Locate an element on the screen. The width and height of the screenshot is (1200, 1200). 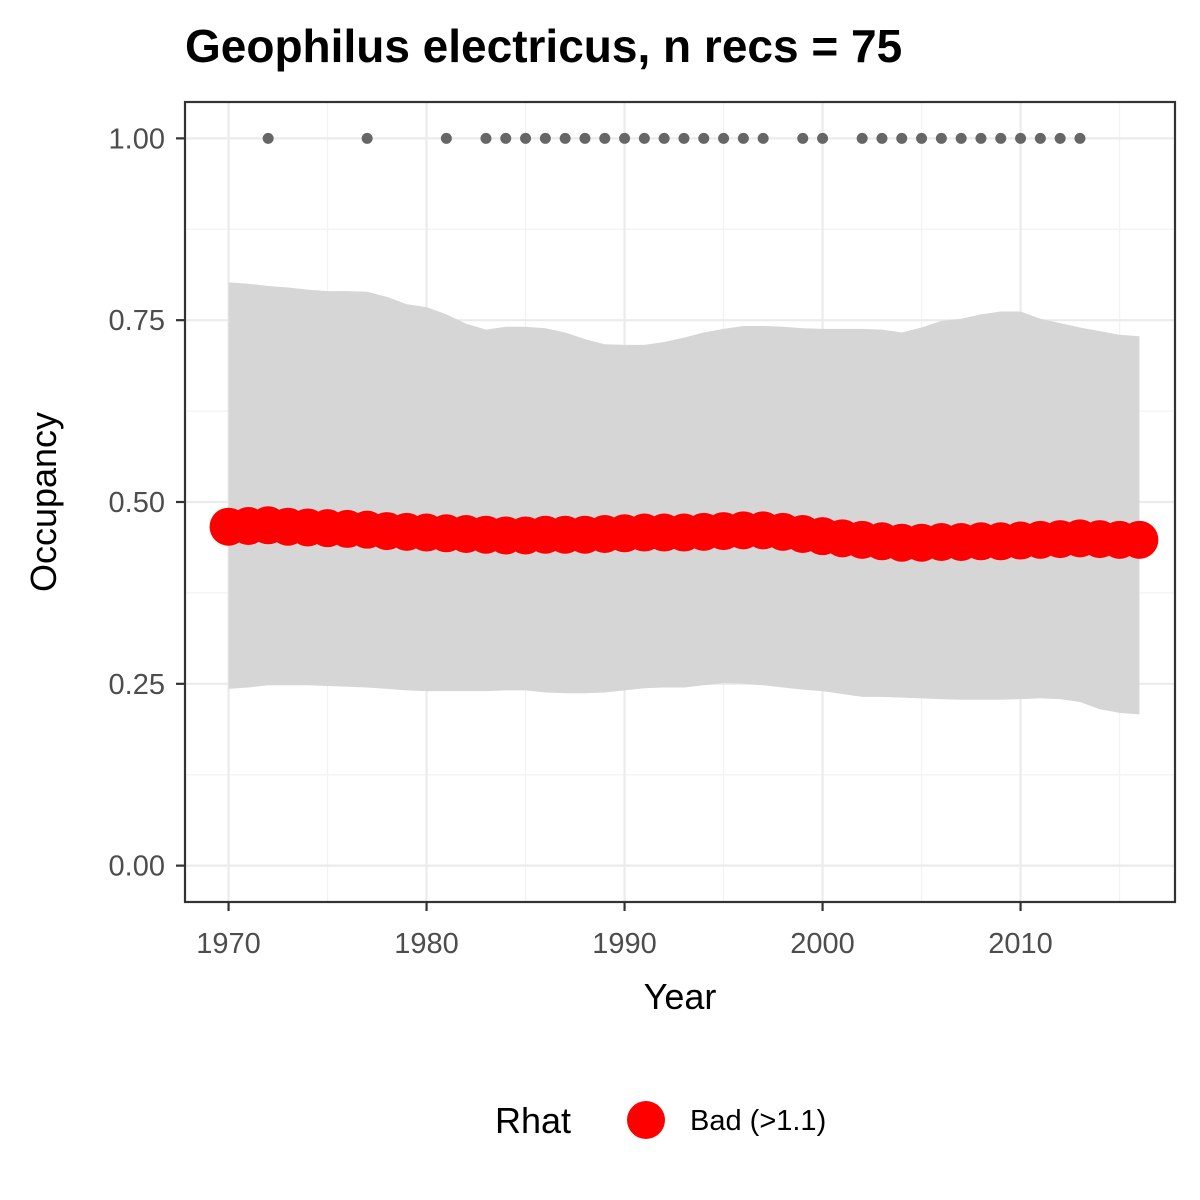
legend: Rhat Bad (>1.1) is located at coordinates (660, 1120).